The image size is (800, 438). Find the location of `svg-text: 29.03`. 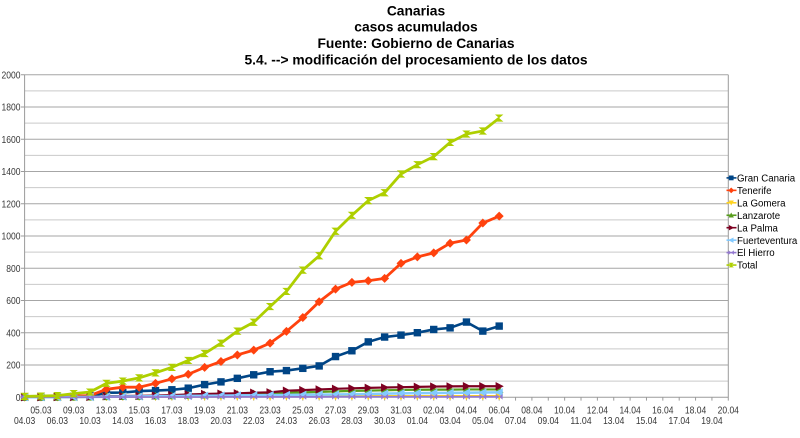

svg-text: 29.03 is located at coordinates (368, 411).